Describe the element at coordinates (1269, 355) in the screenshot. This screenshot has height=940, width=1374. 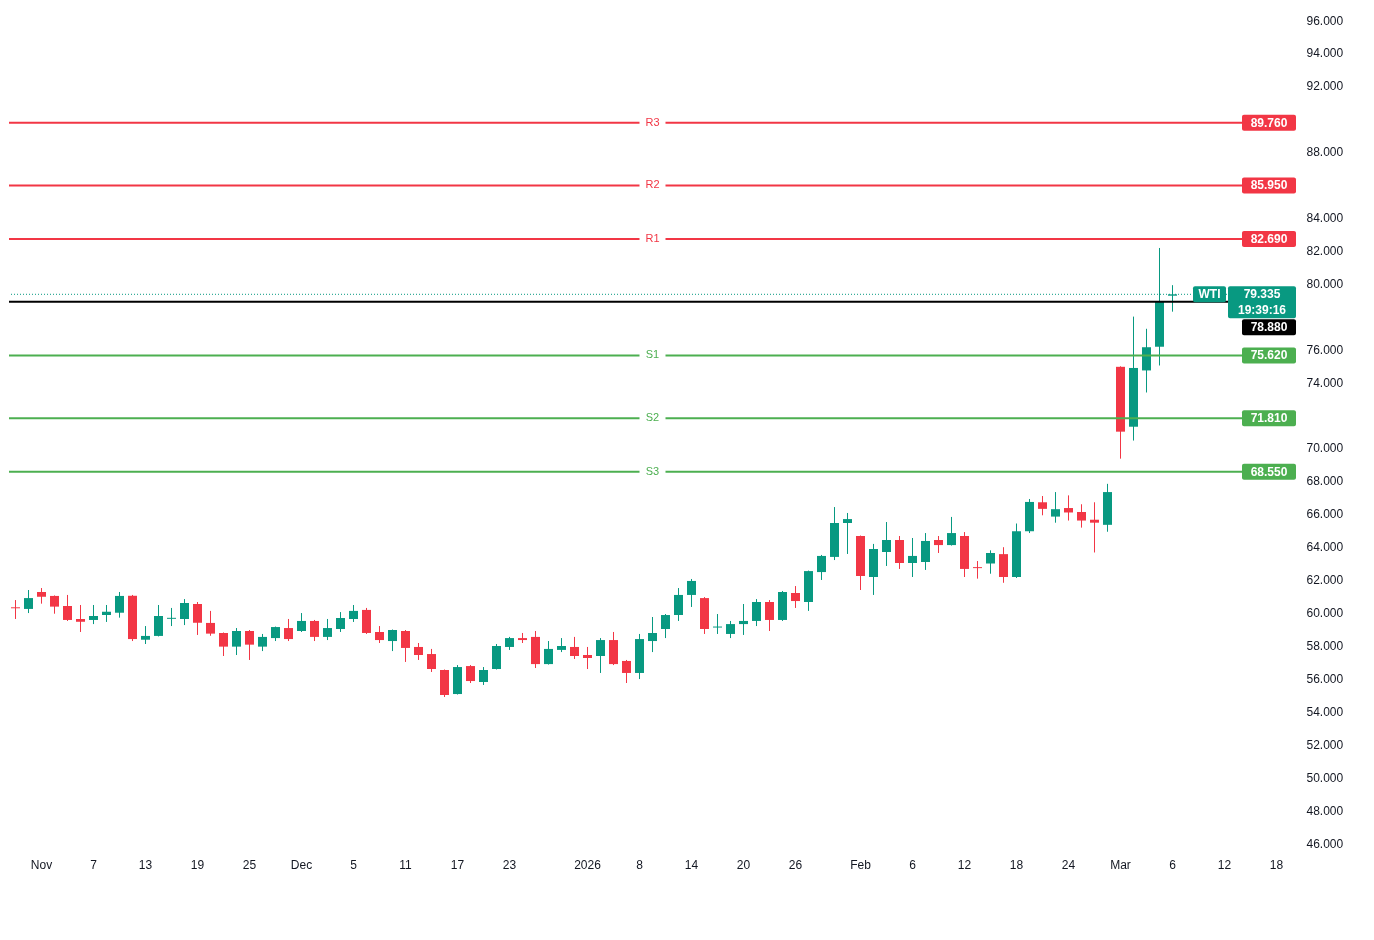
I see `annotation: 75.620` at that location.